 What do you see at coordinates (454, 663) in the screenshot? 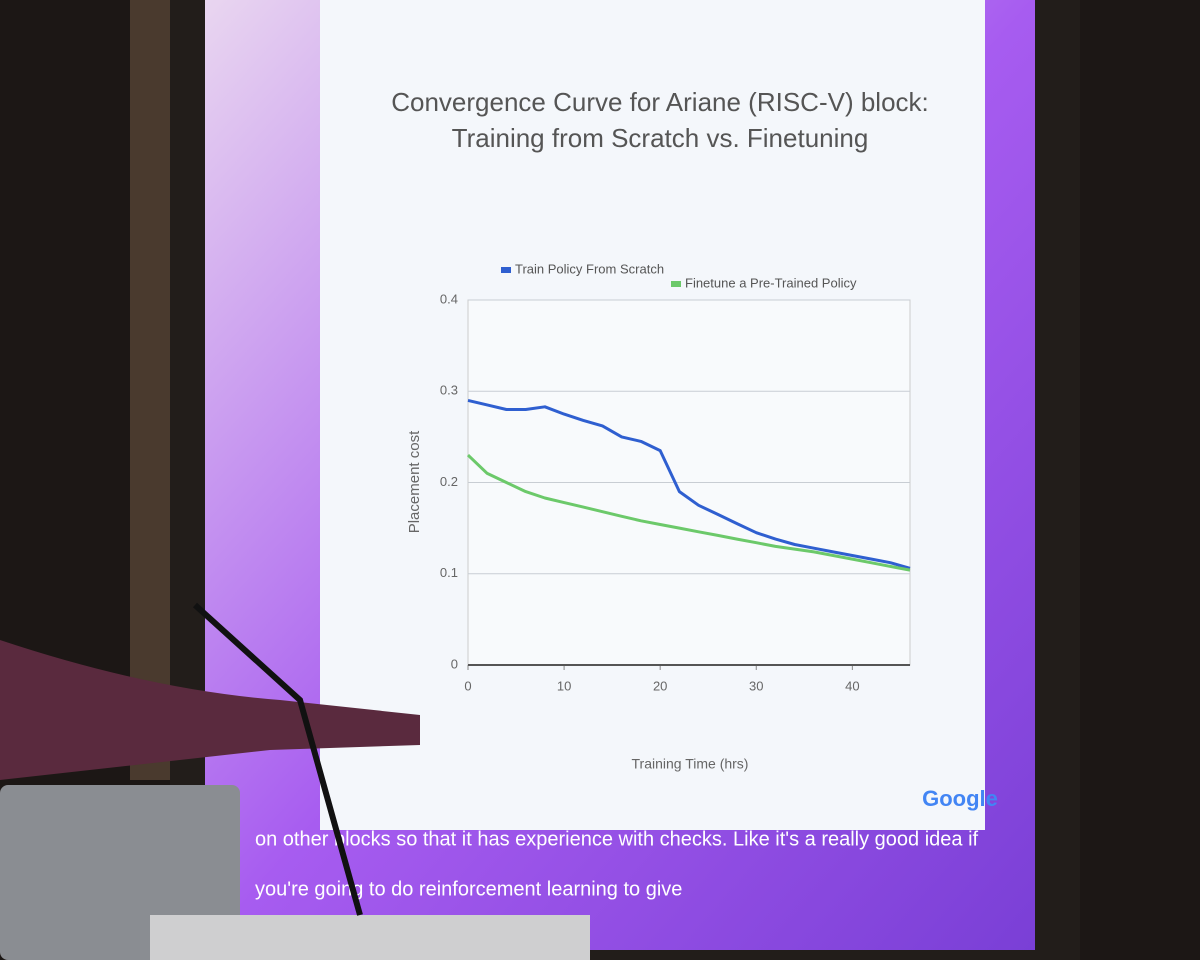
I see `y-tick-label: 0` at bounding box center [454, 663].